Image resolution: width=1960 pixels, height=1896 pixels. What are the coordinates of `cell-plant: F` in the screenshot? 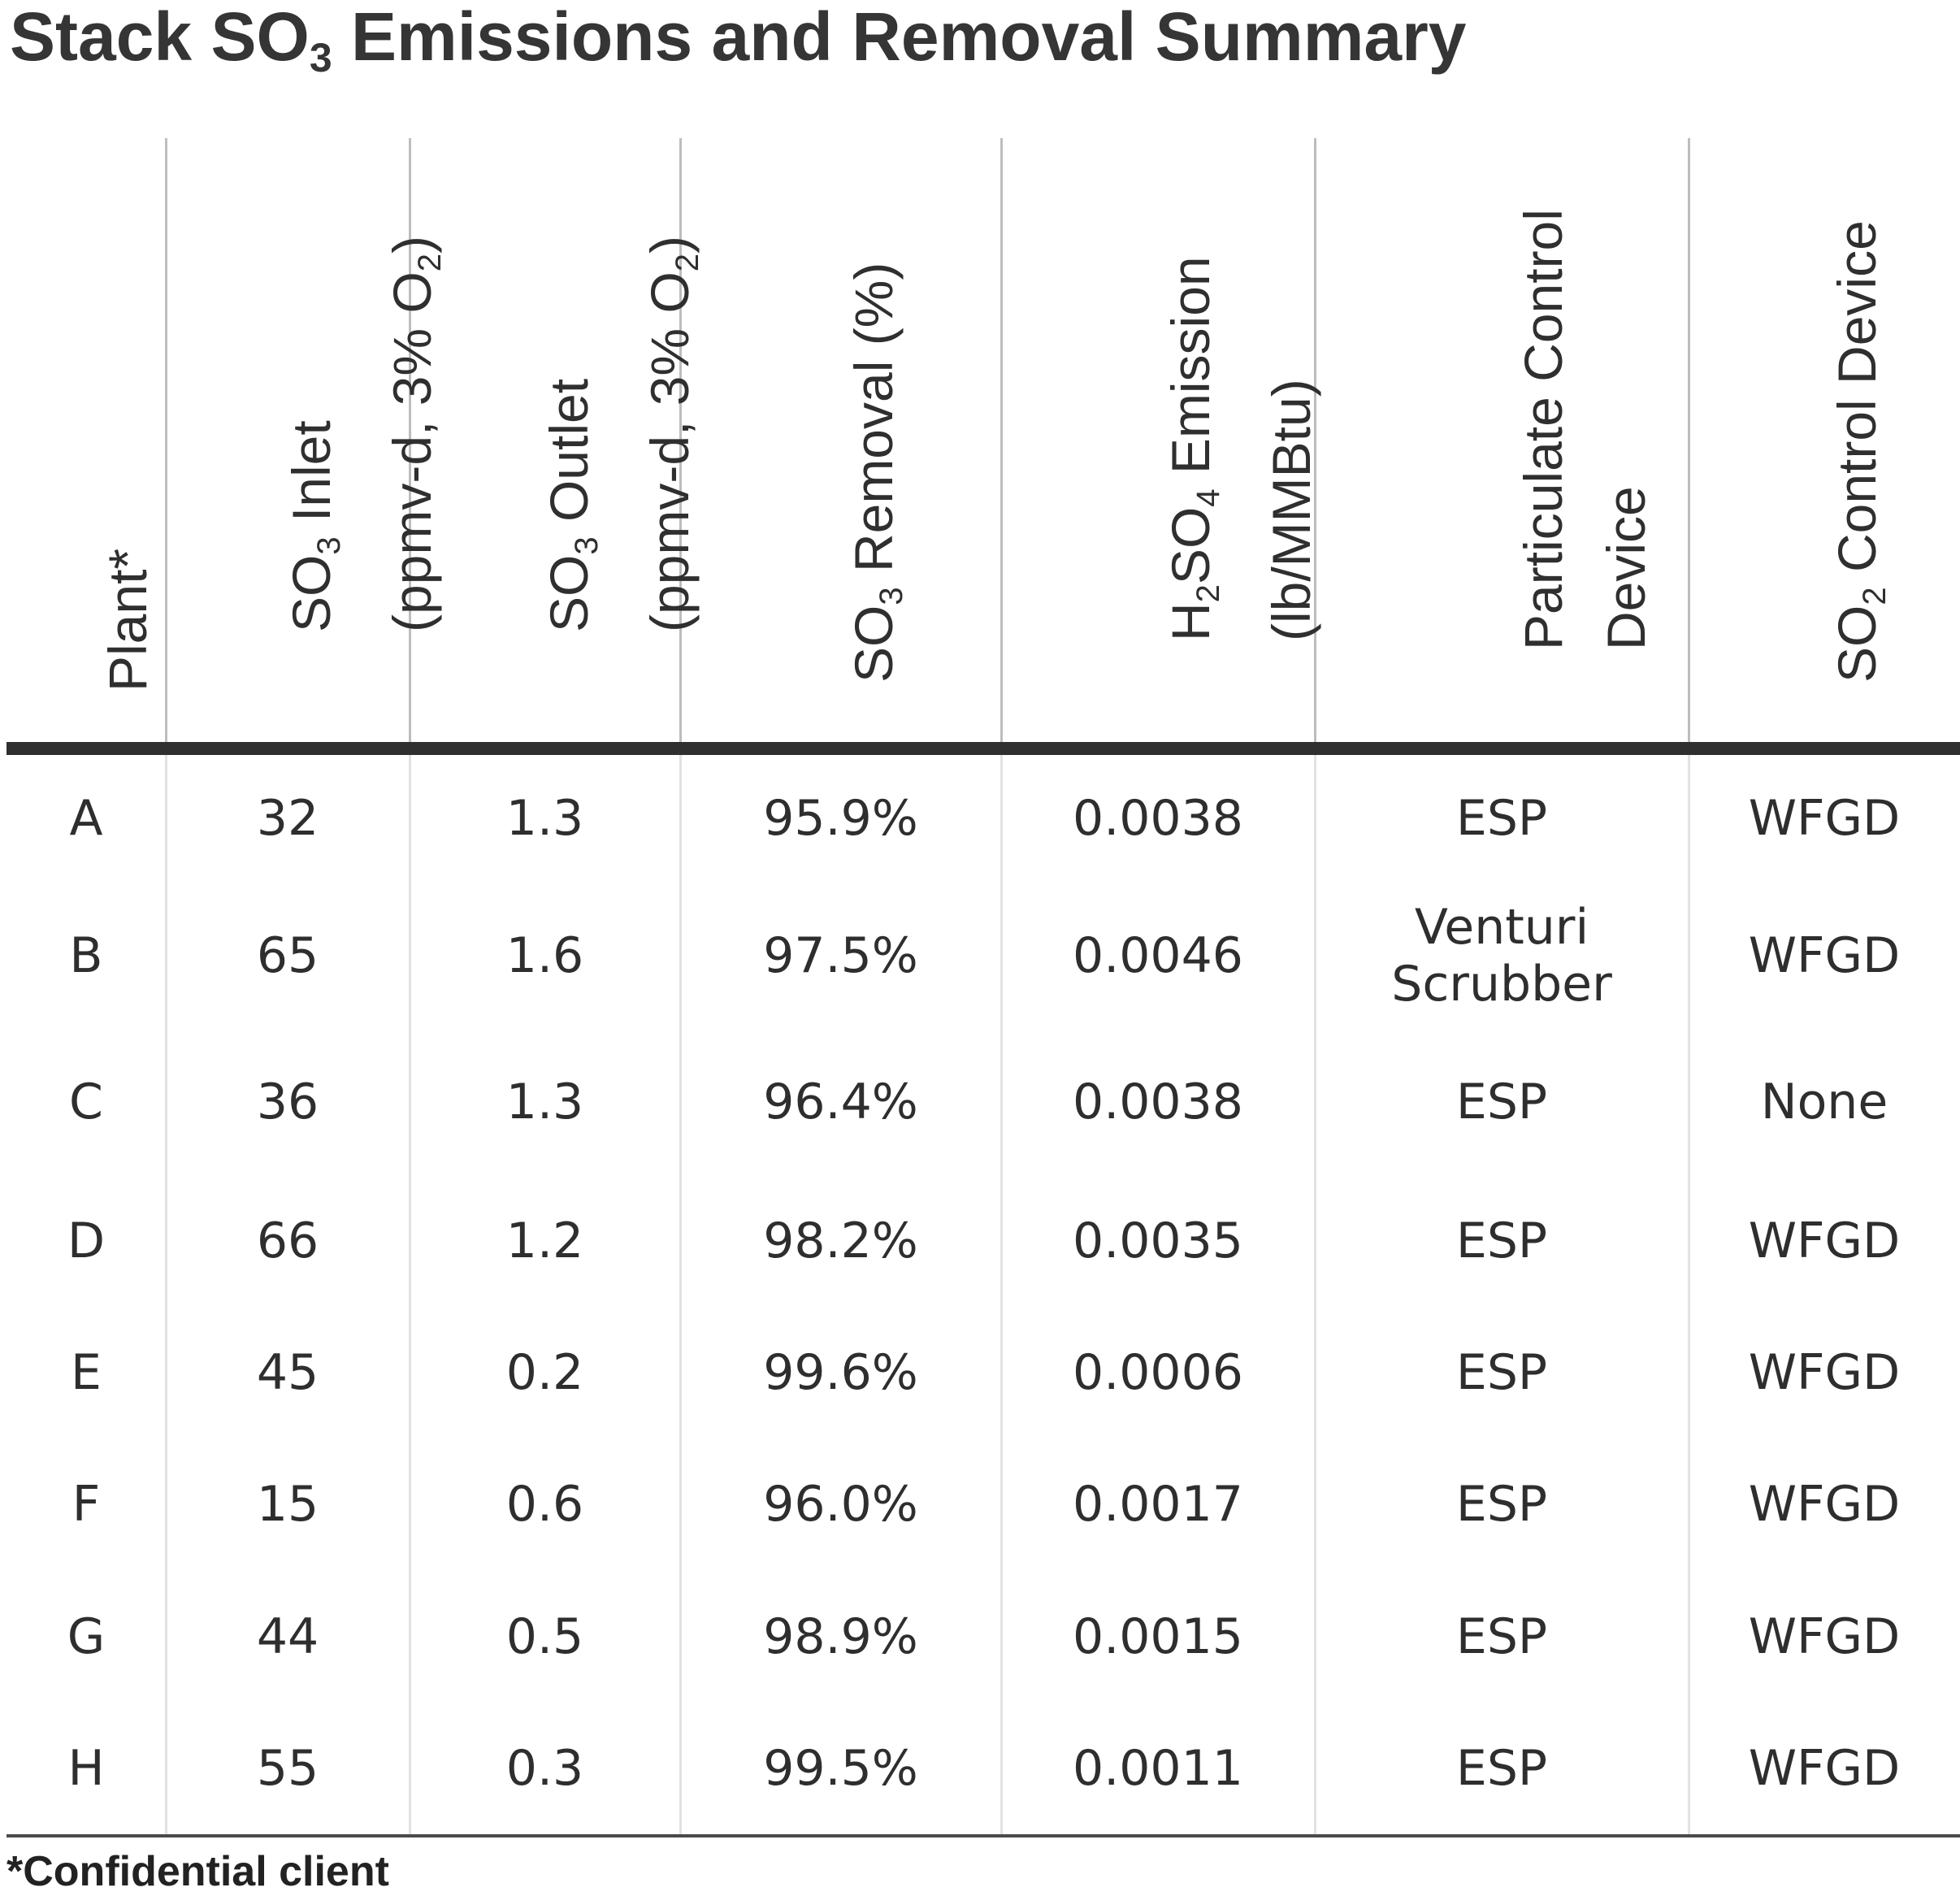 It's located at (86, 1504).